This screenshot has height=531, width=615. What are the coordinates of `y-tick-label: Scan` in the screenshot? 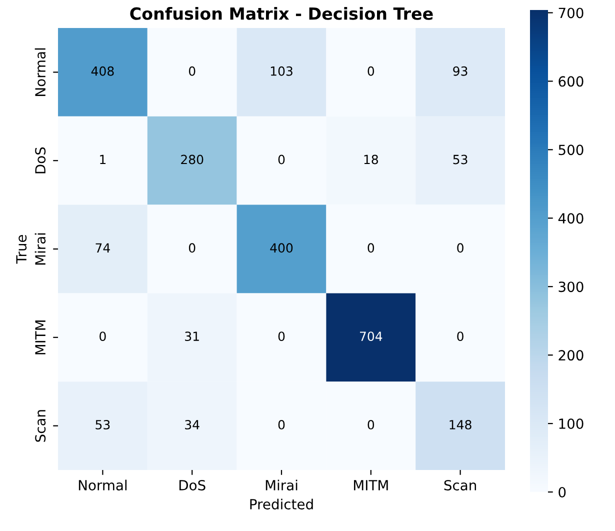 It's located at (40, 426).